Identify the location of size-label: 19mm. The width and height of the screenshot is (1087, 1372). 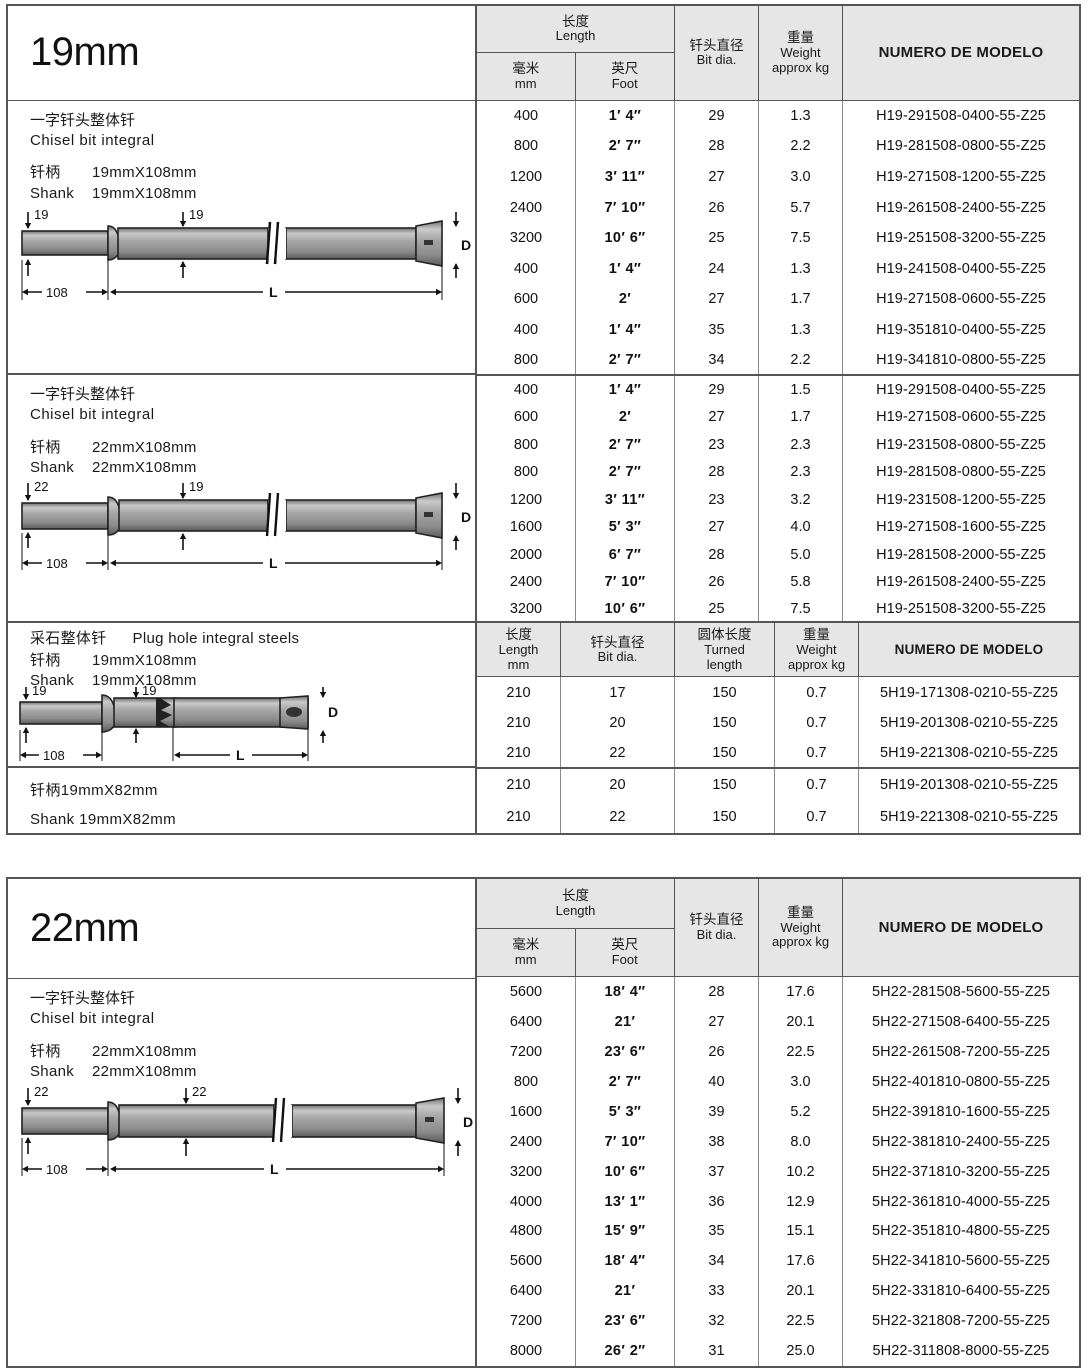
(85, 52).